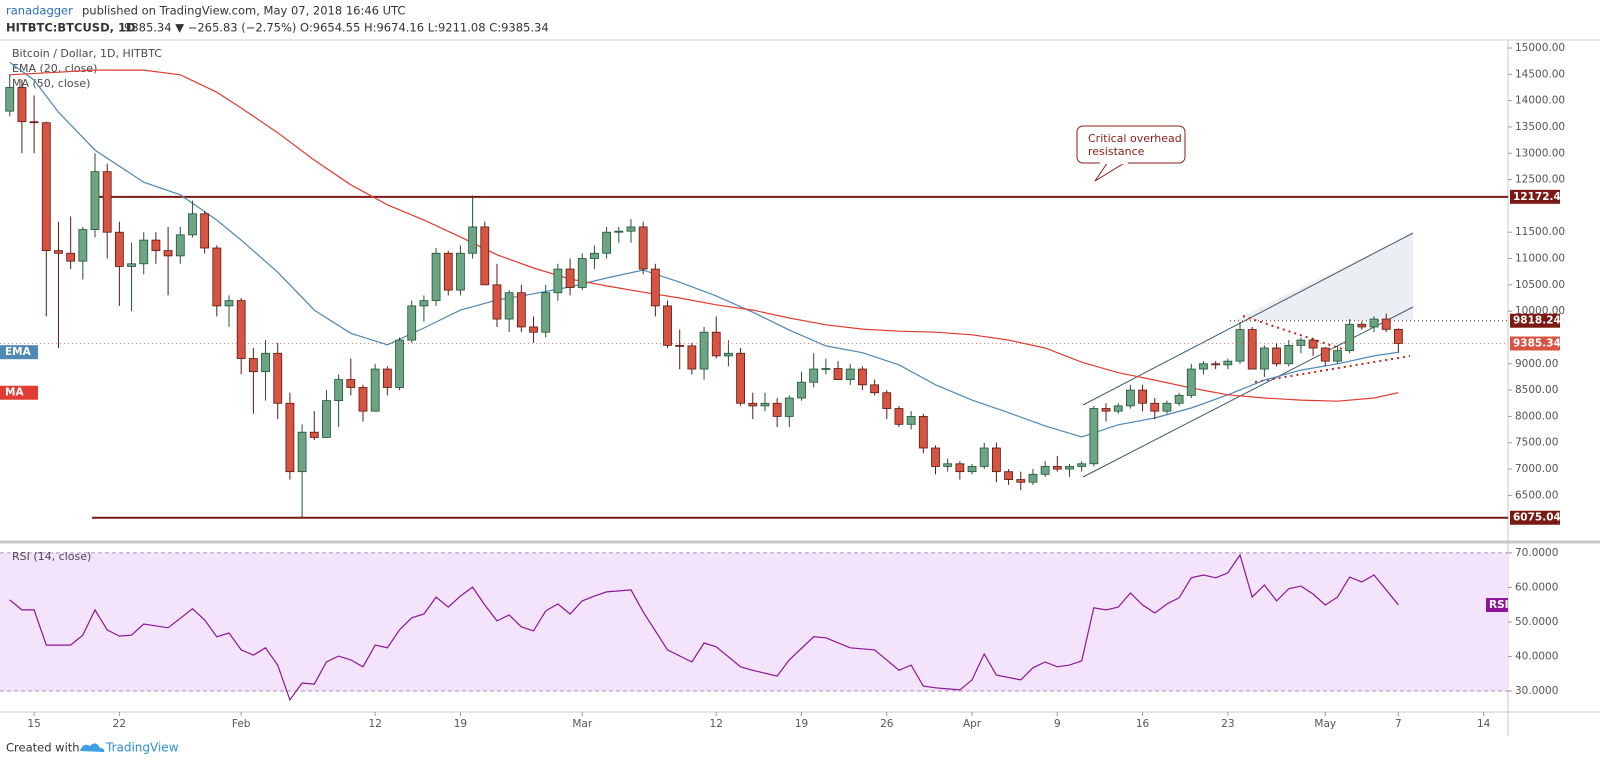 The height and width of the screenshot is (778, 1600). I want to click on y-tick-label: 12500.00, so click(1540, 180).